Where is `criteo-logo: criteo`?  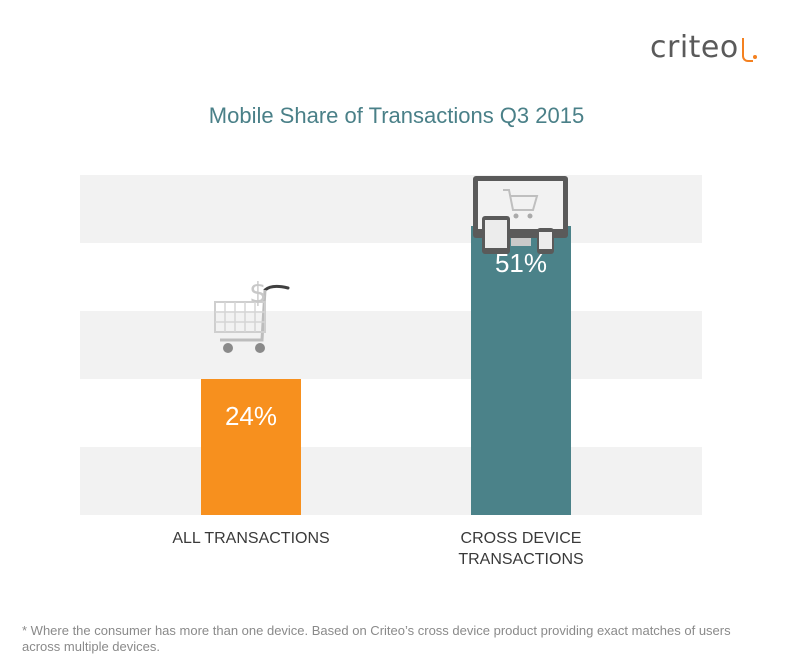 criteo-logo: criteo is located at coordinates (703, 47).